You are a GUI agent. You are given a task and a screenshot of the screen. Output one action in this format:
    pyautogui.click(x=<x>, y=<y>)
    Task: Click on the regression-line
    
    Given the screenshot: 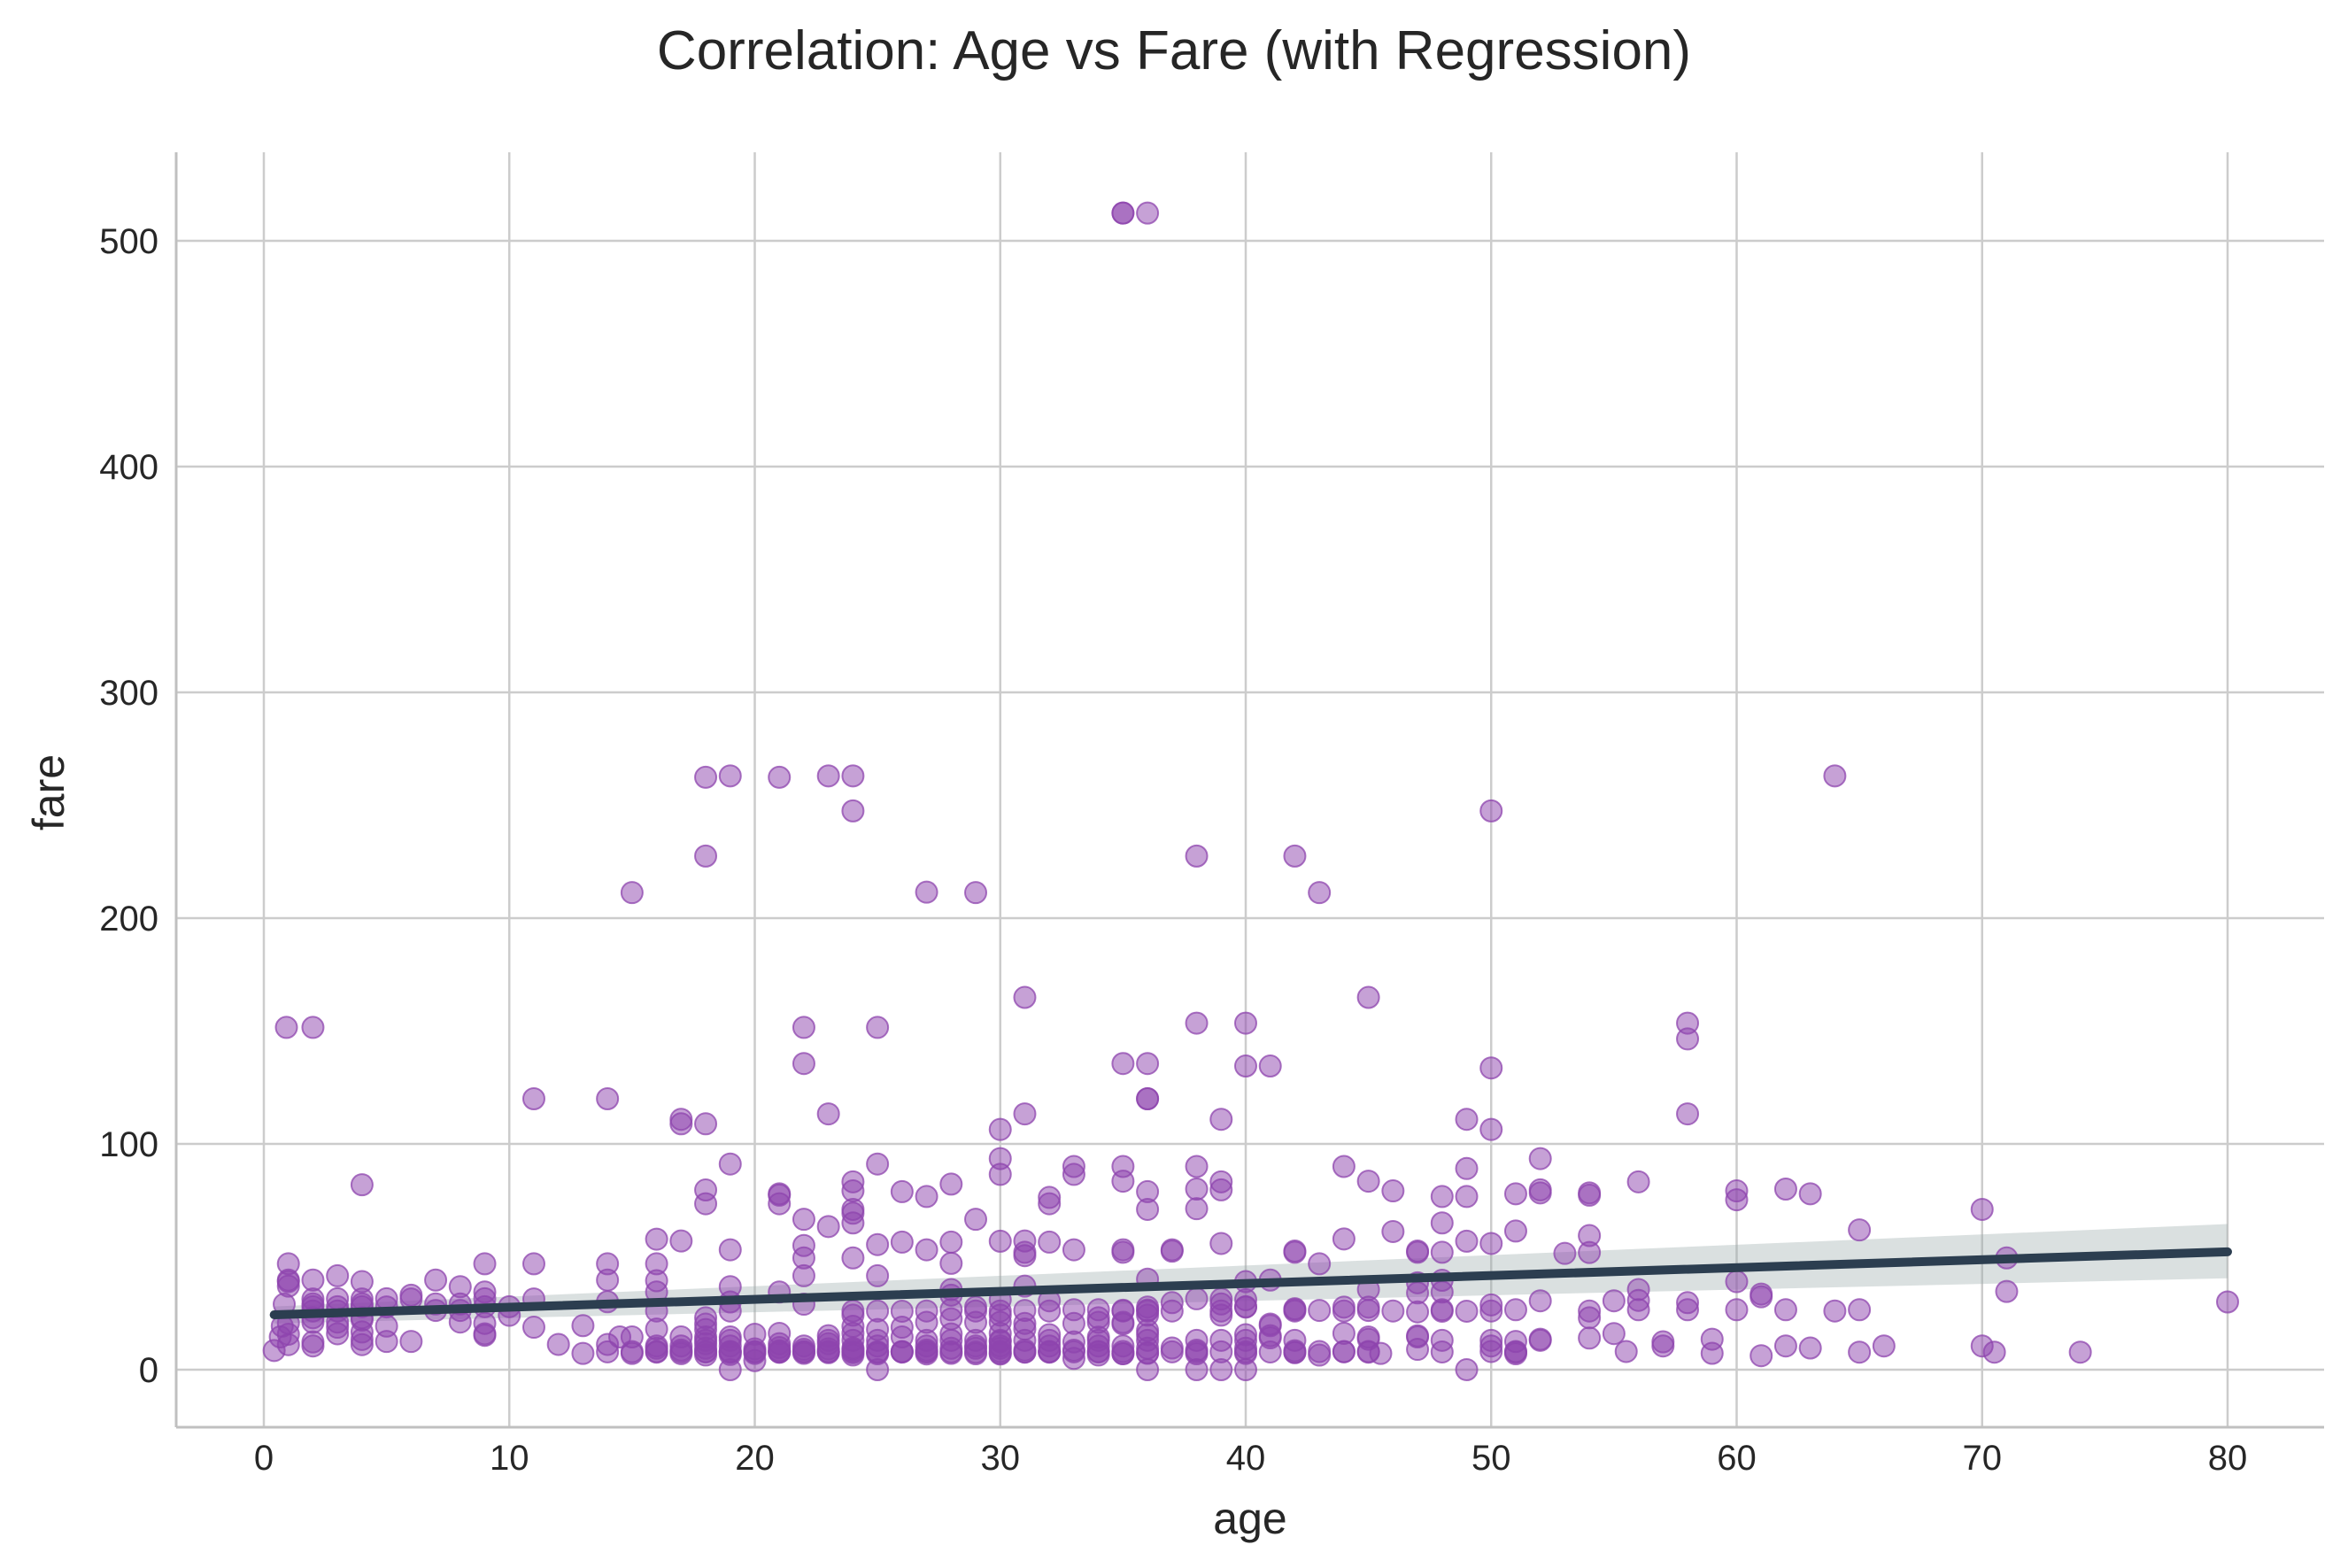 What is the action you would take?
    pyautogui.click(x=1251, y=1283)
    